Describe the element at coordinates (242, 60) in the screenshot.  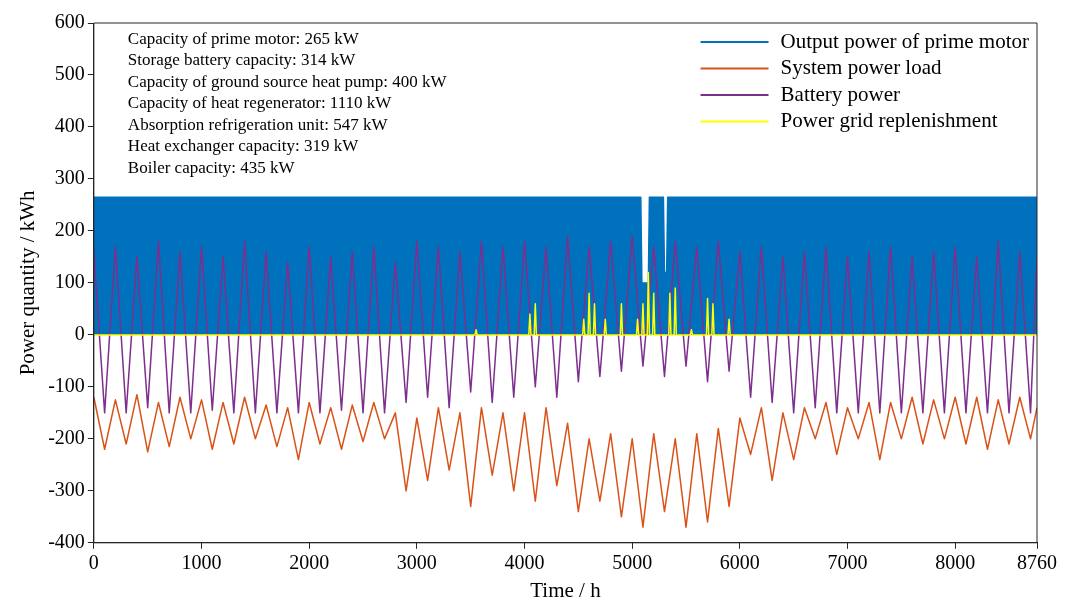
I see `annotation: Storage battery capacity: 314 kW` at that location.